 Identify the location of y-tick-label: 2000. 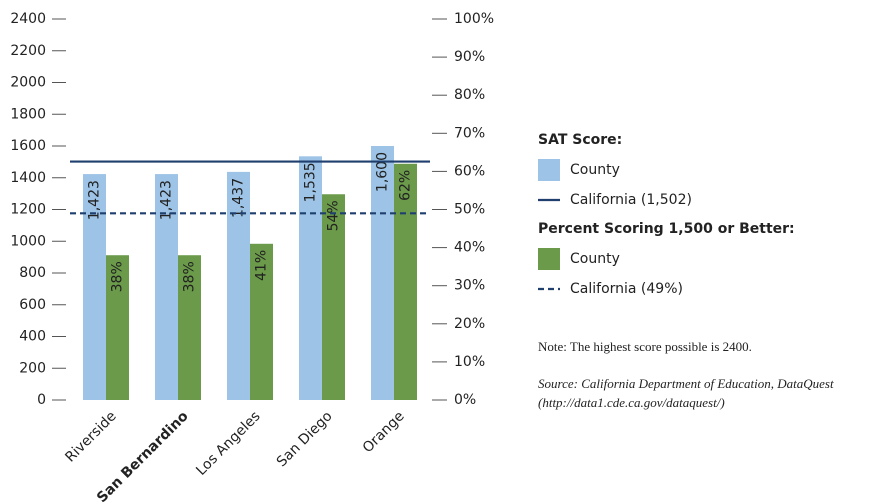
(28, 83).